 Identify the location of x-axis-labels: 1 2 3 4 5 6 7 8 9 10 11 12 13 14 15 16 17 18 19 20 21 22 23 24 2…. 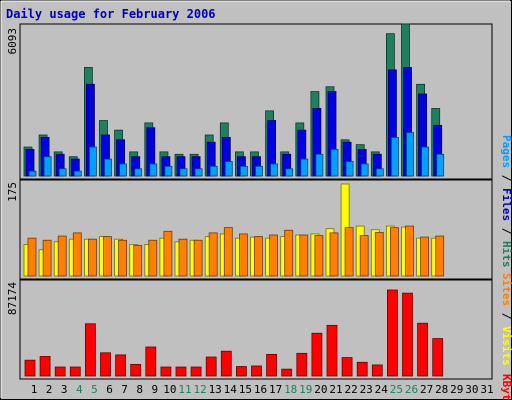
(262, 389).